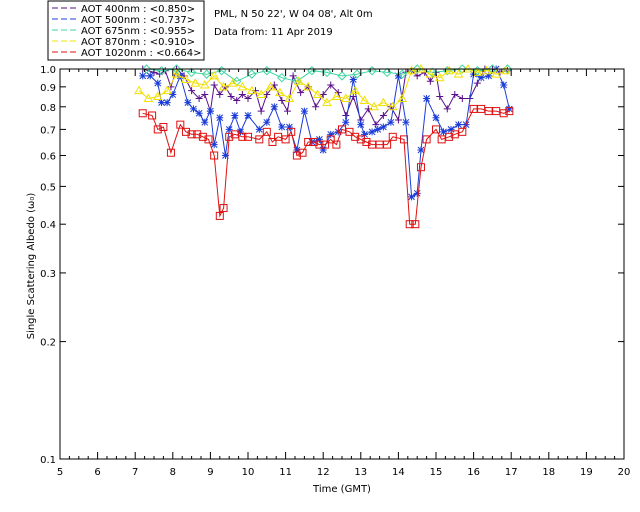 Image resolution: width=640 pixels, height=512 pixels. I want to click on legend-entry-870nm: AOT 870nm : <0.910>, so click(123, 42).